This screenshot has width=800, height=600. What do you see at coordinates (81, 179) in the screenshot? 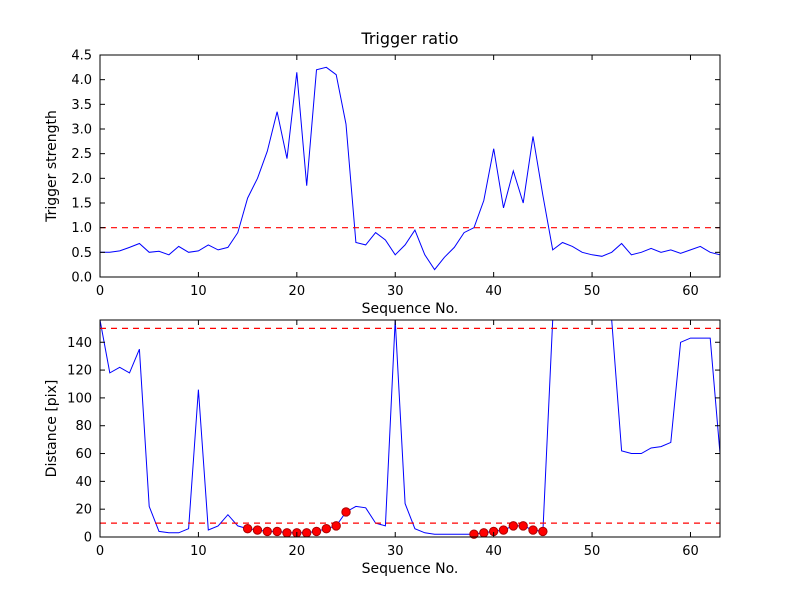
I see `y-tick-label: 2.0` at bounding box center [81, 179].